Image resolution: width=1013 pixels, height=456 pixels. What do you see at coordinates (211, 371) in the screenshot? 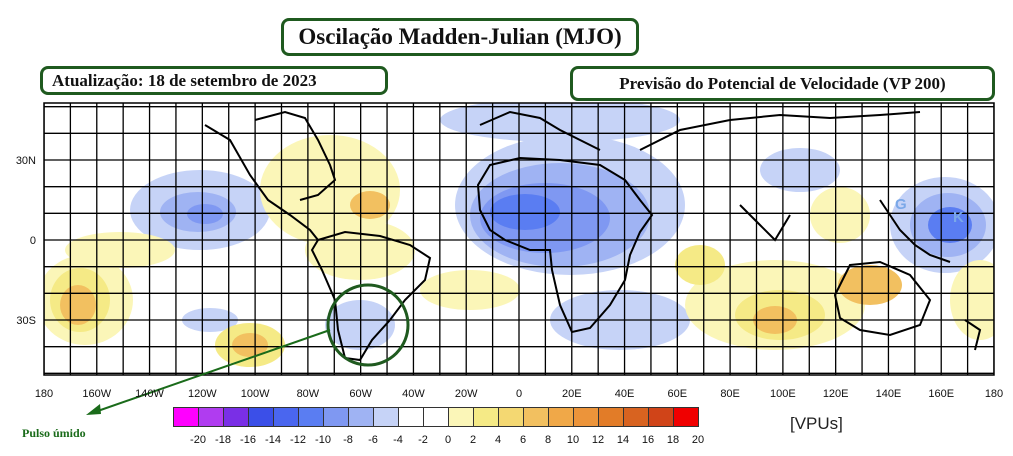
I see `annotation-arrow` at bounding box center [211, 371].